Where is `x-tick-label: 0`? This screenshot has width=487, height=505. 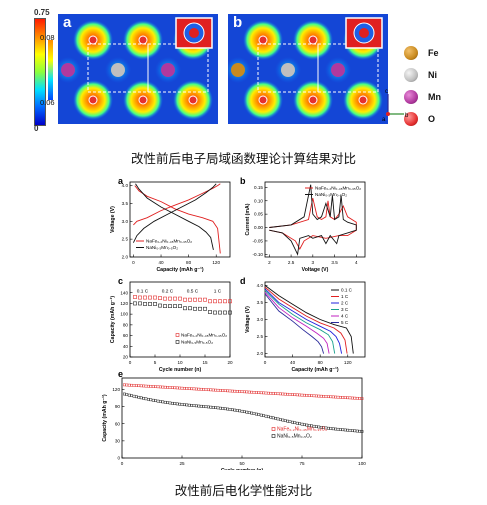 x-tick-label: 0 is located at coordinates (130, 362).